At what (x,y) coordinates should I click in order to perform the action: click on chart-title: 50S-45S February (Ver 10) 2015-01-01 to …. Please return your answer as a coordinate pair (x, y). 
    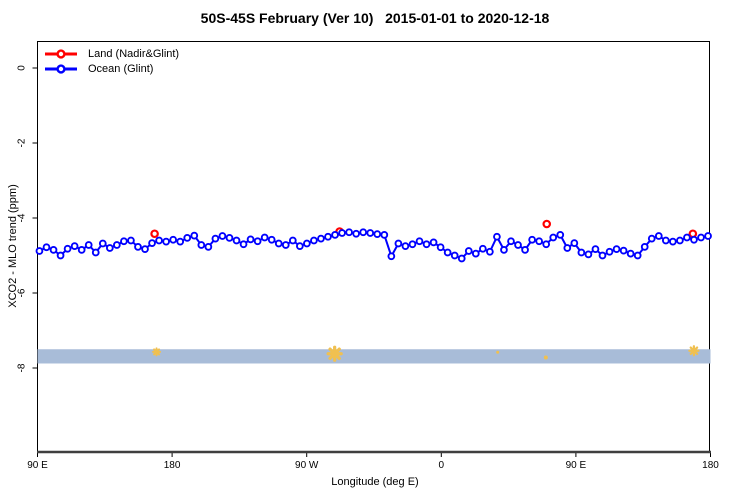
    Looking at the image, I should click on (375, 18).